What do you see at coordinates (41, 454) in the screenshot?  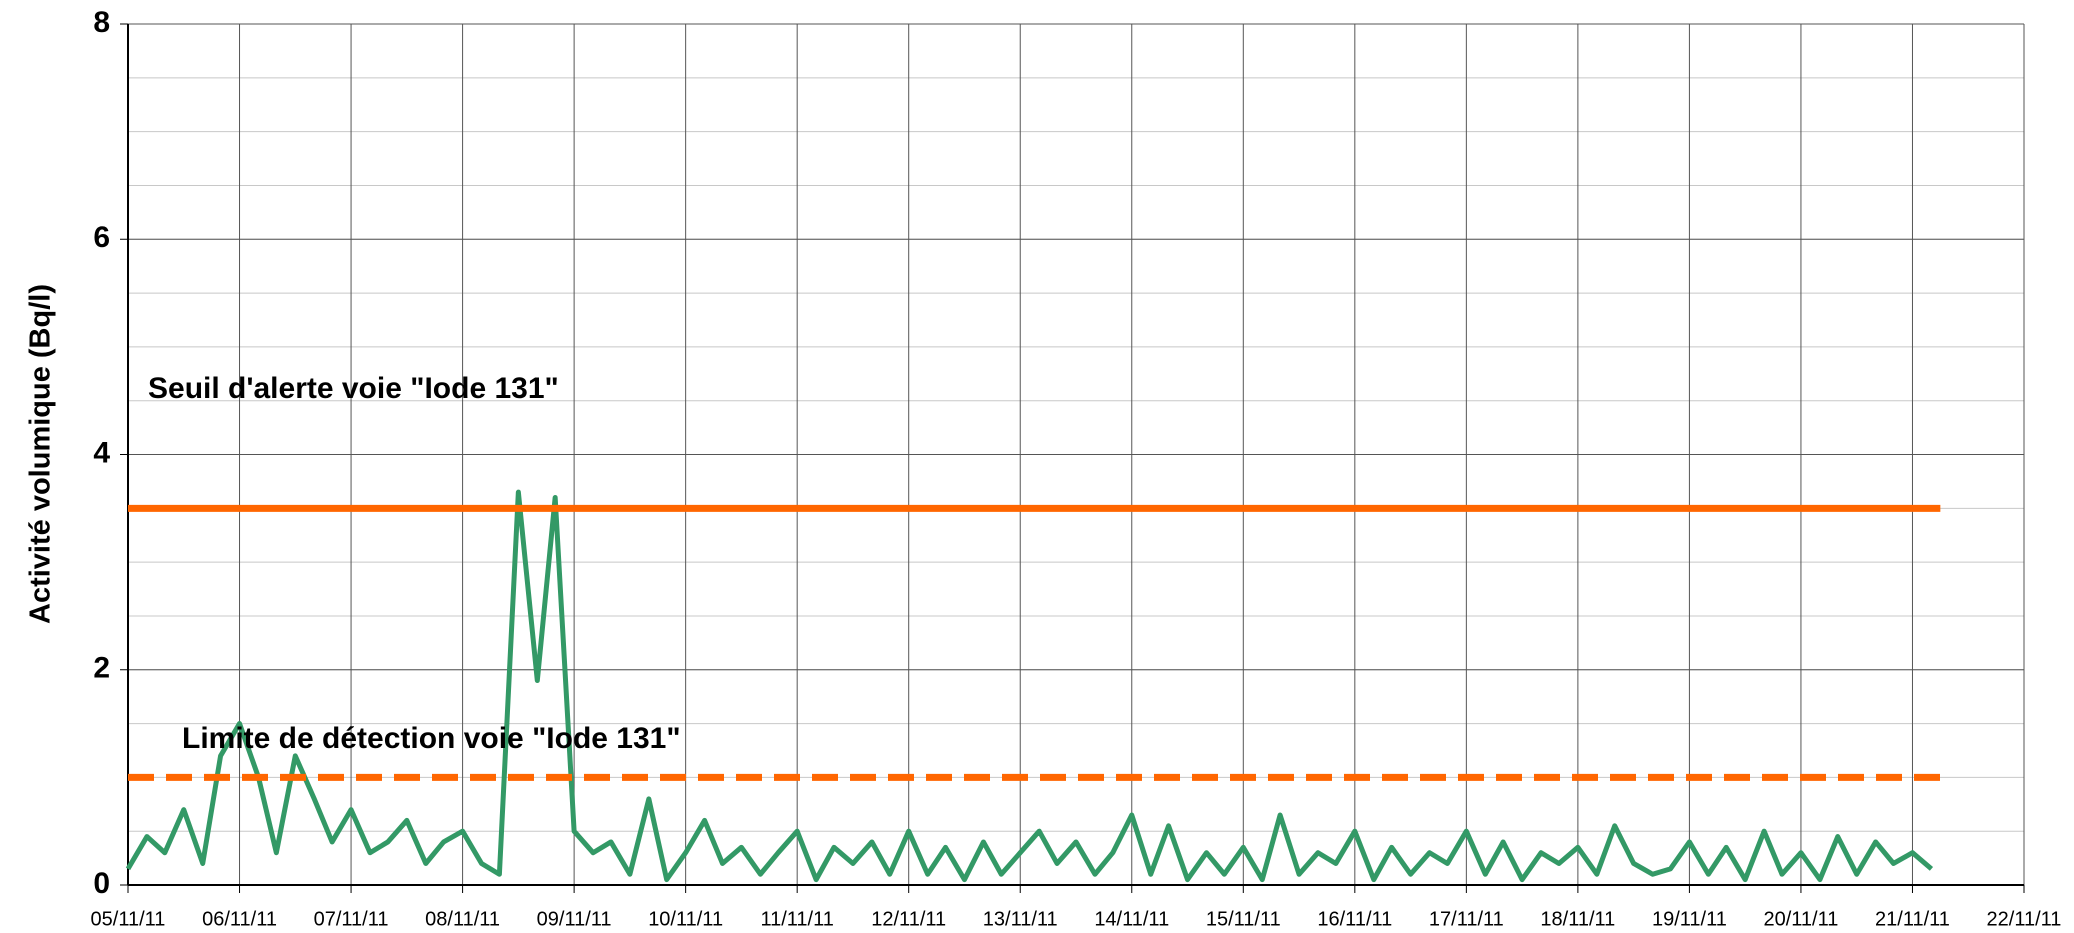 I see `y-axis-label: Activité volumique (Bq/l)` at bounding box center [41, 454].